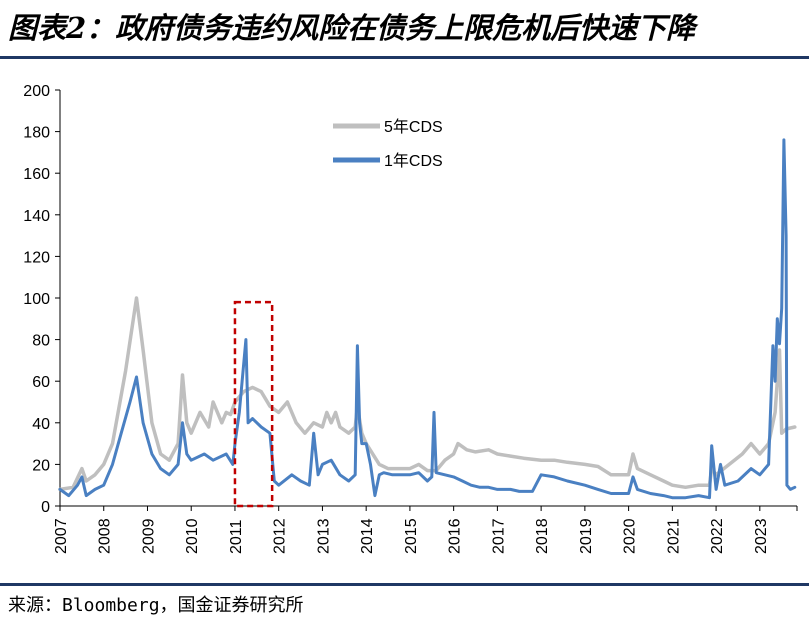  Describe the element at coordinates (367, 536) in the screenshot. I see `x-tick-label: 2014` at that location.